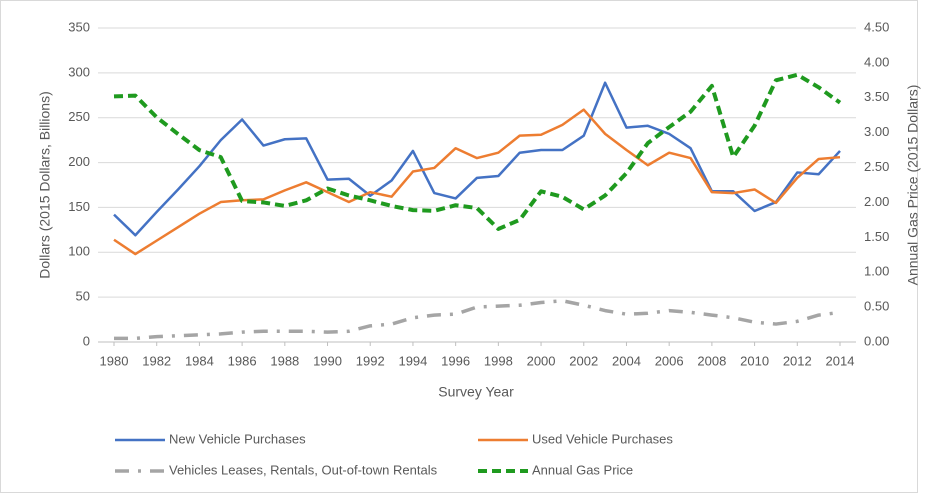  Describe the element at coordinates (114, 360) in the screenshot. I see `x-tick-label: 1980` at that location.